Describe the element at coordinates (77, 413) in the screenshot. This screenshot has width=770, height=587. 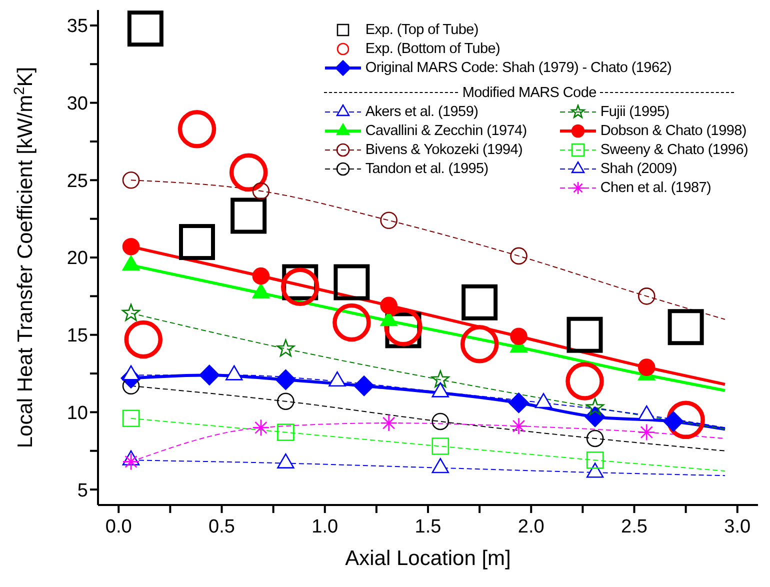
I see `y-tick-label: 10` at that location.